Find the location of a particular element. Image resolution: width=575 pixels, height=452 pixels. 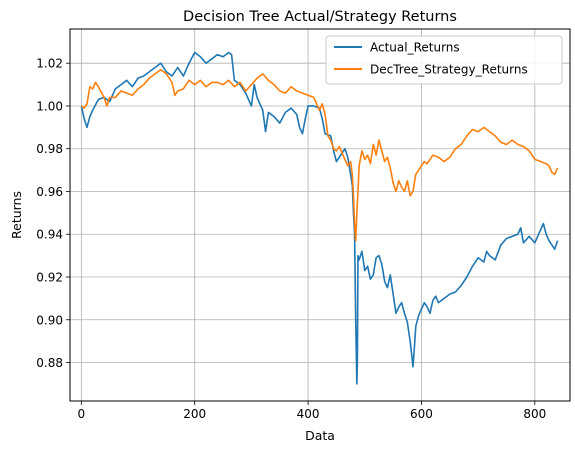

y-tick-label: 0.92 is located at coordinates (49, 278).